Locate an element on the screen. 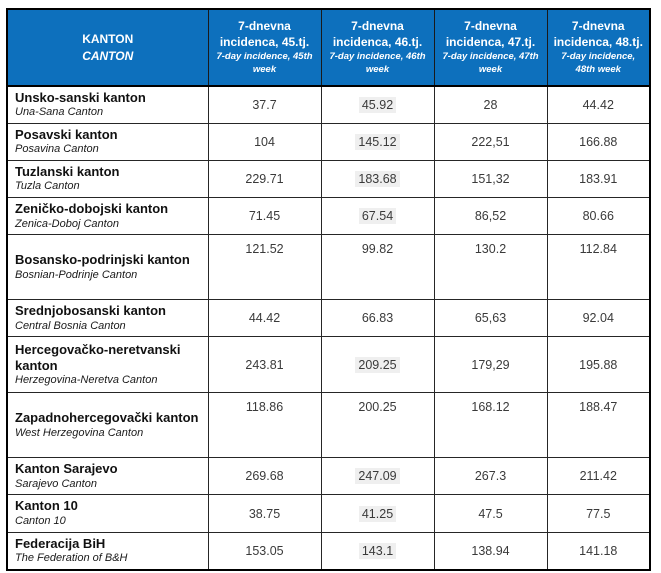 This screenshot has width=661, height=573. value-cell-week46: 209.25 is located at coordinates (377, 365).